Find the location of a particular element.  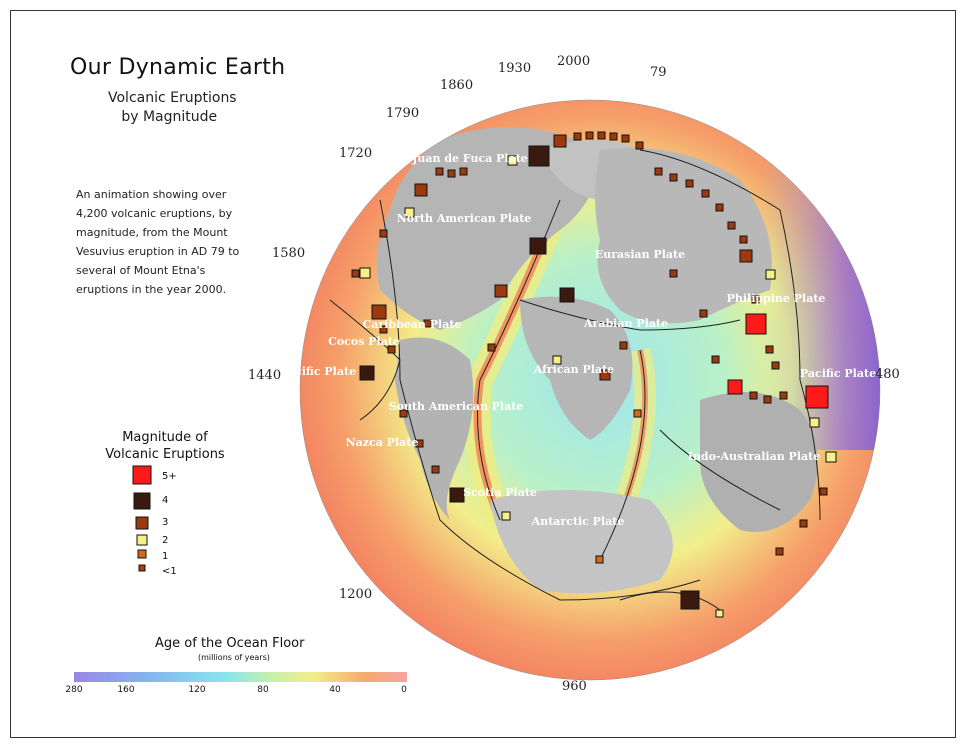

magnitude-label: 4 is located at coordinates (165, 500).